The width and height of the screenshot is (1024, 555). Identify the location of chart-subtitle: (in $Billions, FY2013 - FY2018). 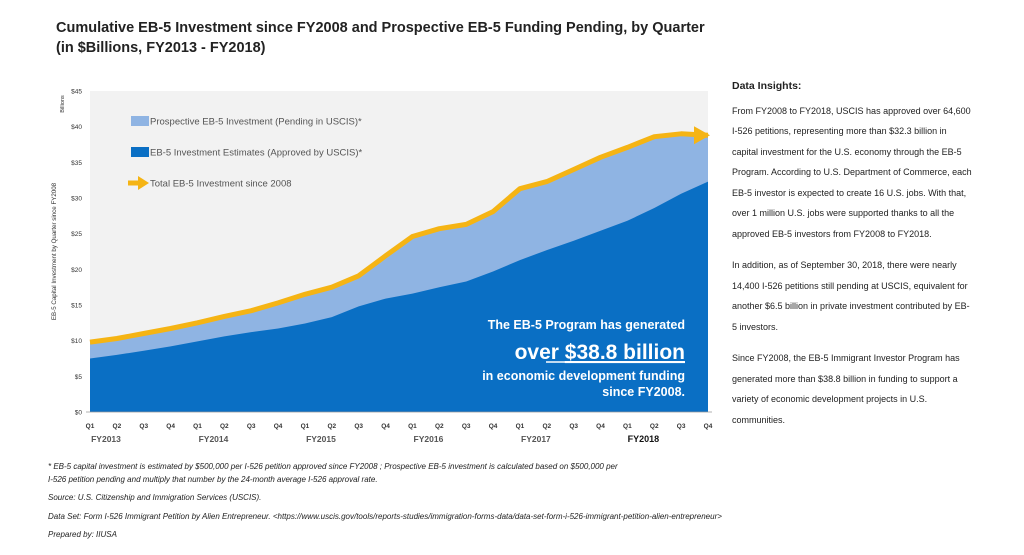
(161, 48).